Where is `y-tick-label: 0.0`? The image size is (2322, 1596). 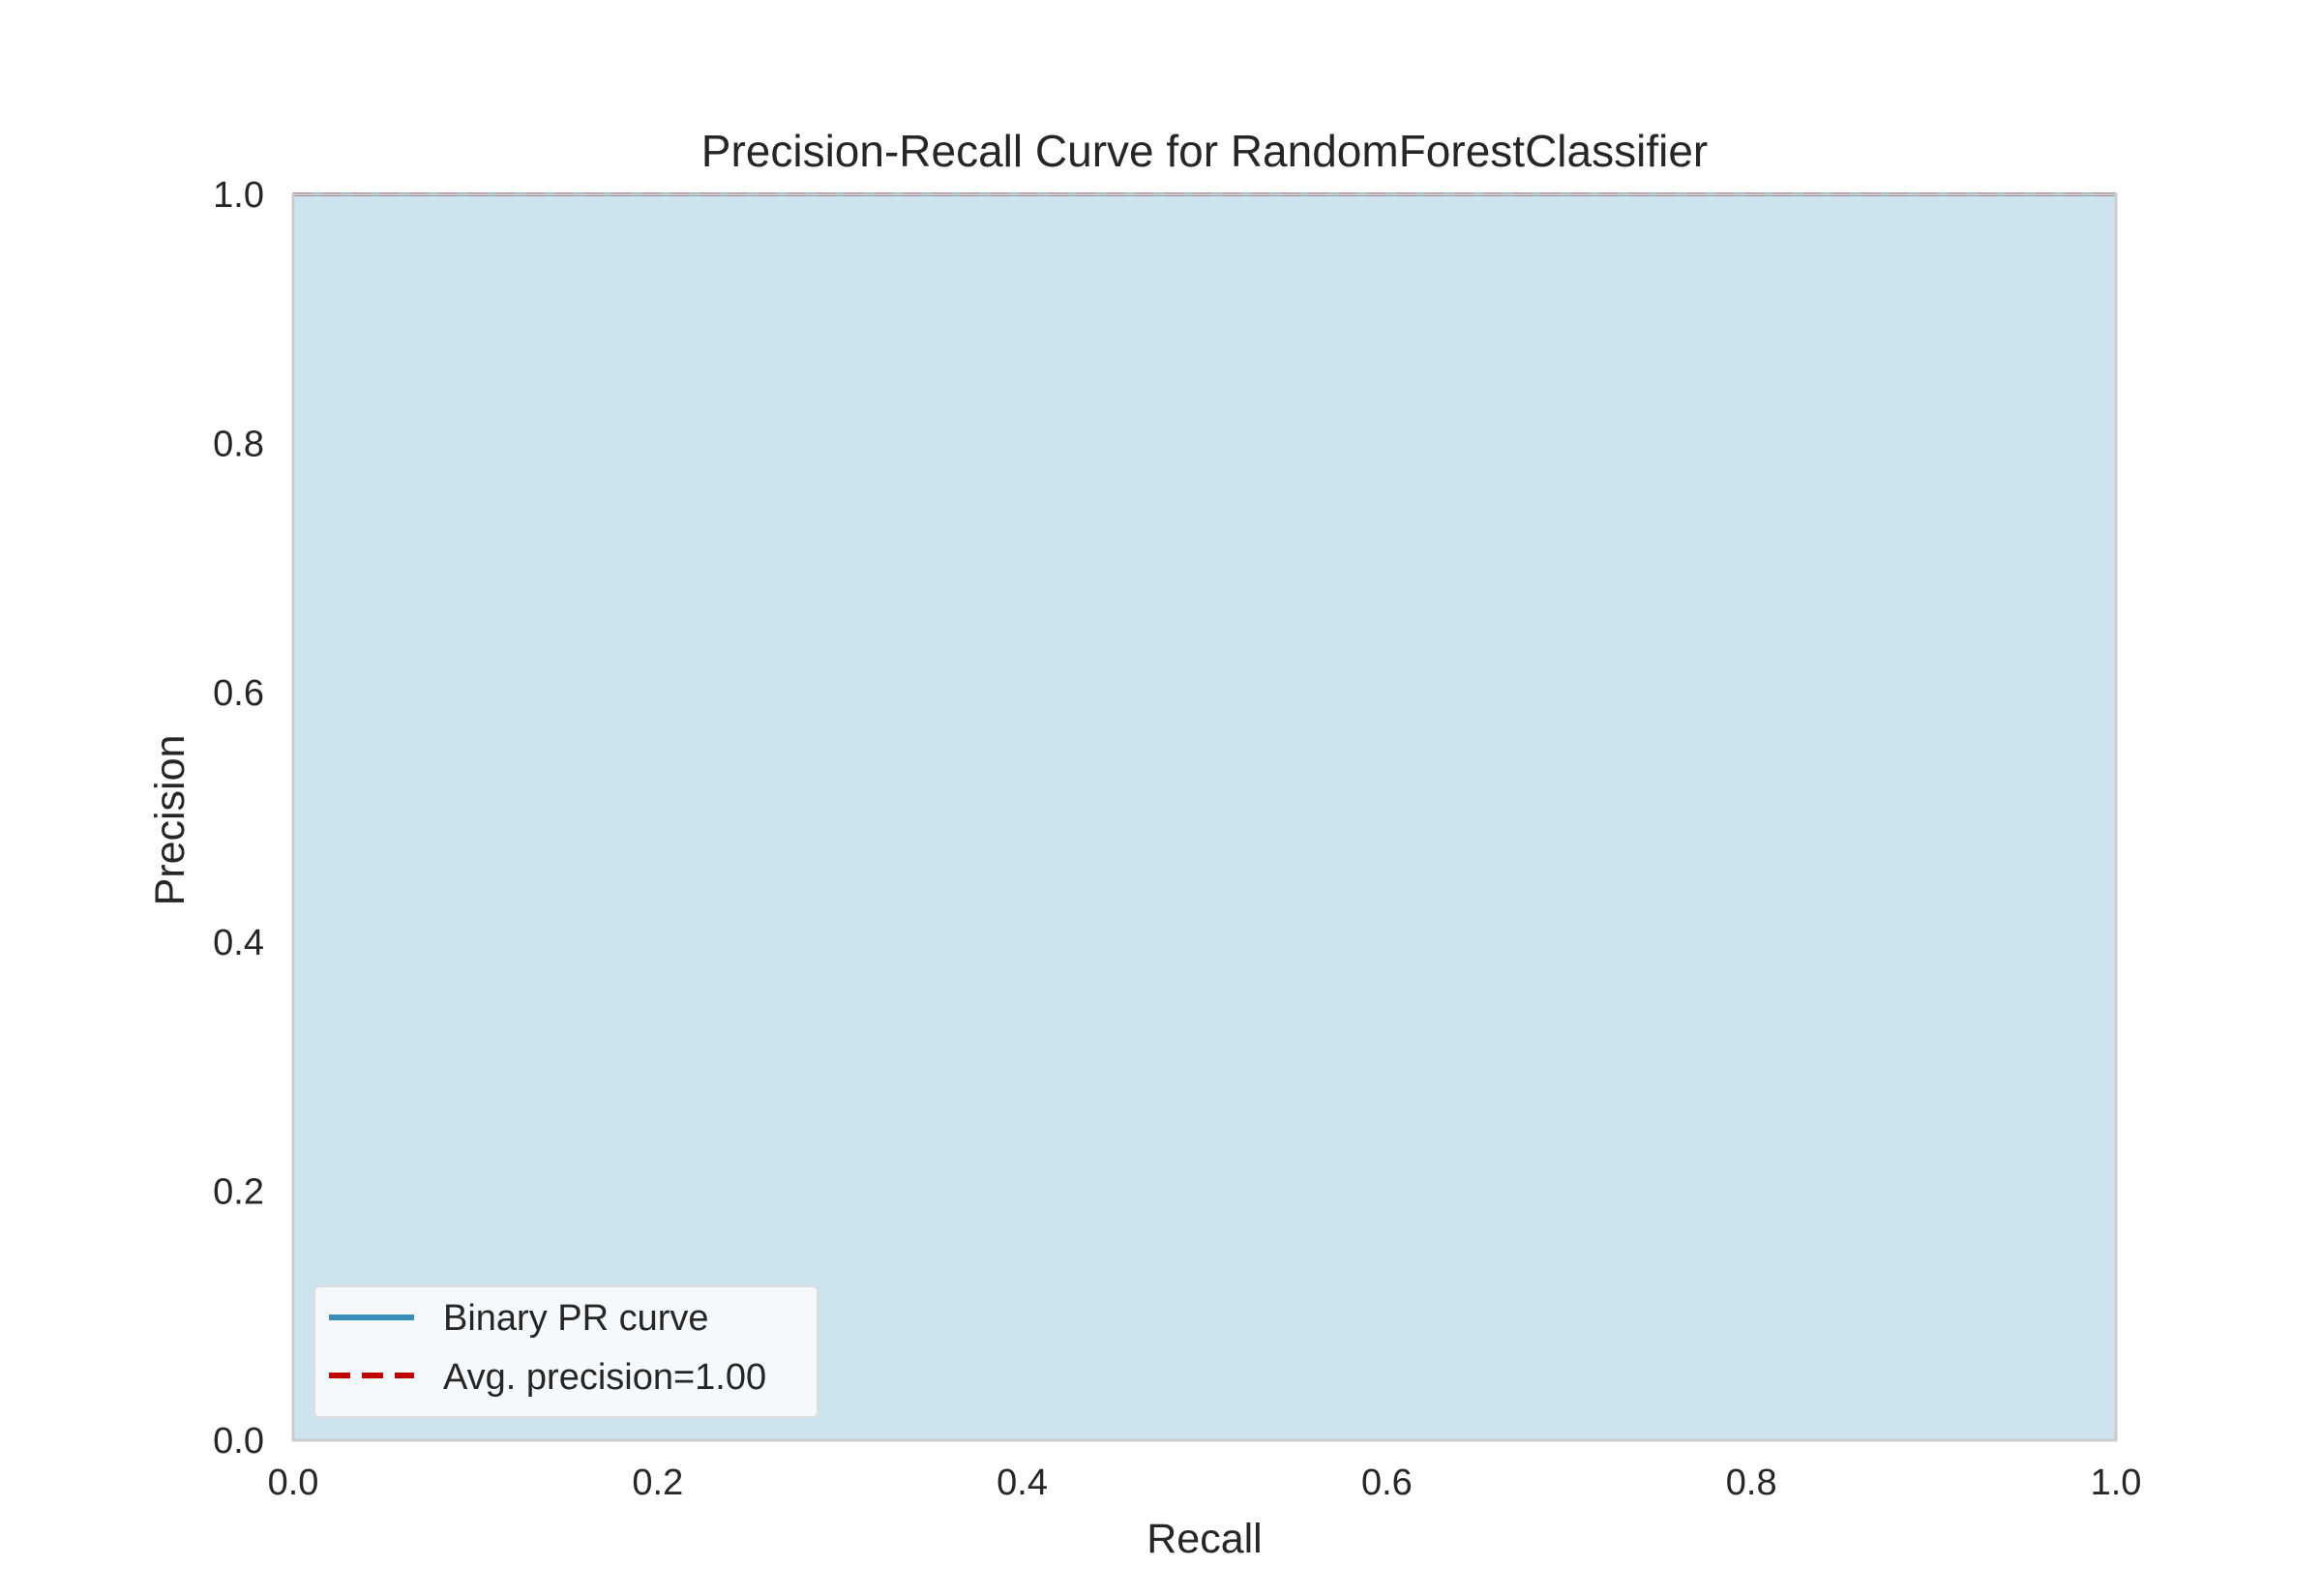
y-tick-label: 0.0 is located at coordinates (238, 1441).